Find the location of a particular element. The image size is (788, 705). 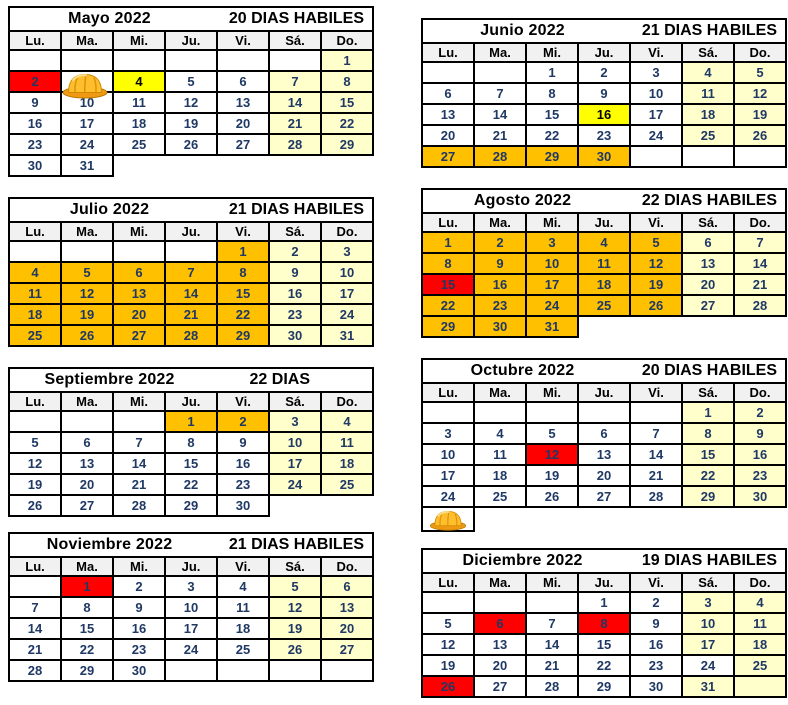

day-cell: 3 is located at coordinates (347, 251).